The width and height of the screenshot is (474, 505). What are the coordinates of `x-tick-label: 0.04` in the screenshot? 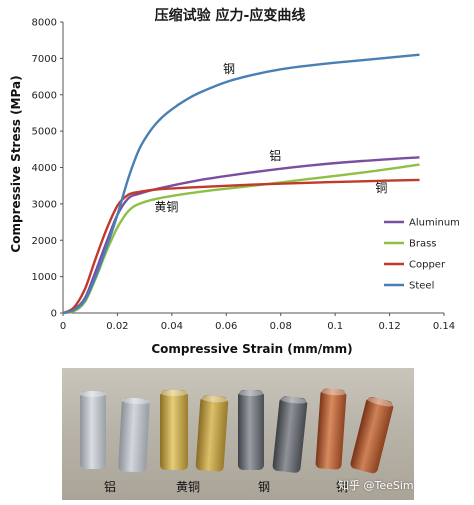 It's located at (172, 326).